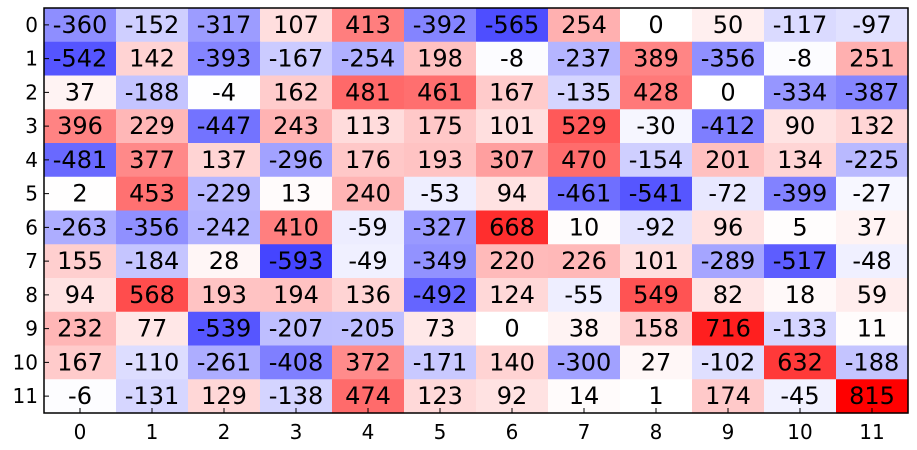  I want to click on heatmap-cell-r8-c10, so click(800, 295).